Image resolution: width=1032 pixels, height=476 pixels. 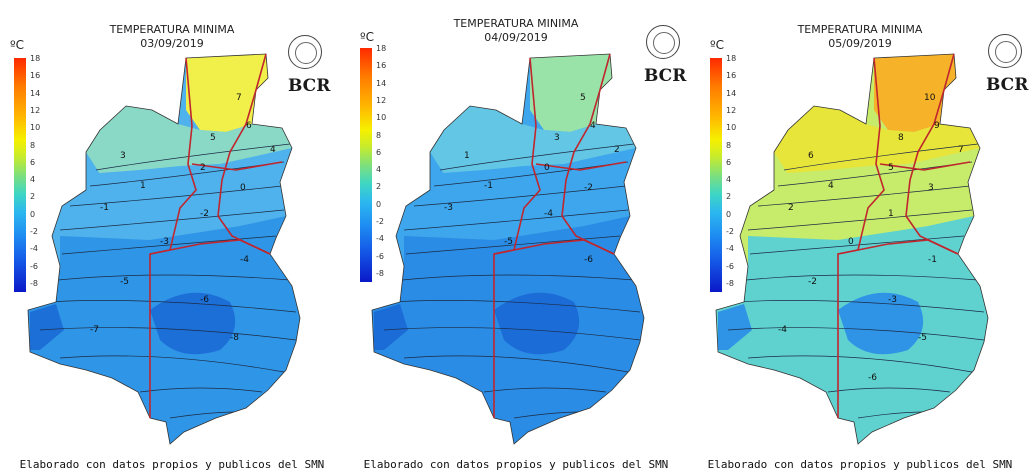 What do you see at coordinates (143, 186) in the screenshot?
I see `contour-label: 1` at bounding box center [143, 186].